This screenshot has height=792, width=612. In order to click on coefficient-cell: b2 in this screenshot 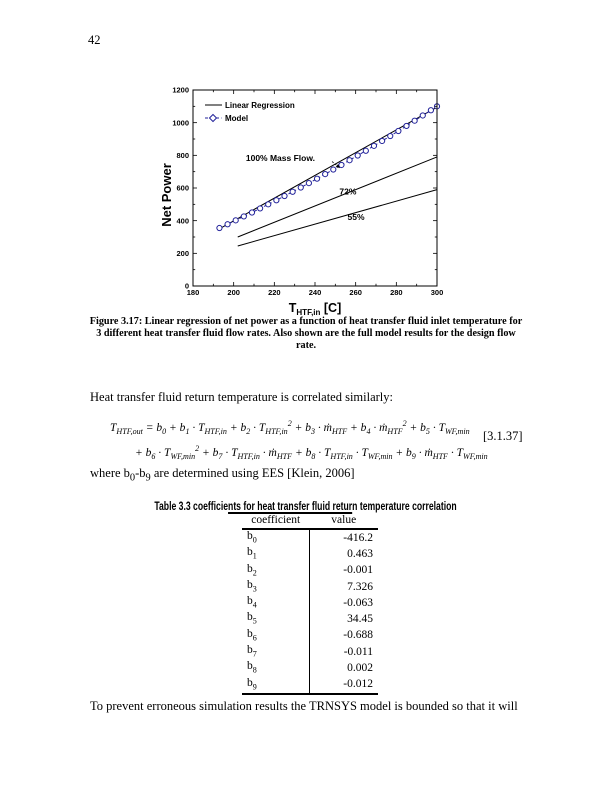, I will do `click(252, 569)`.